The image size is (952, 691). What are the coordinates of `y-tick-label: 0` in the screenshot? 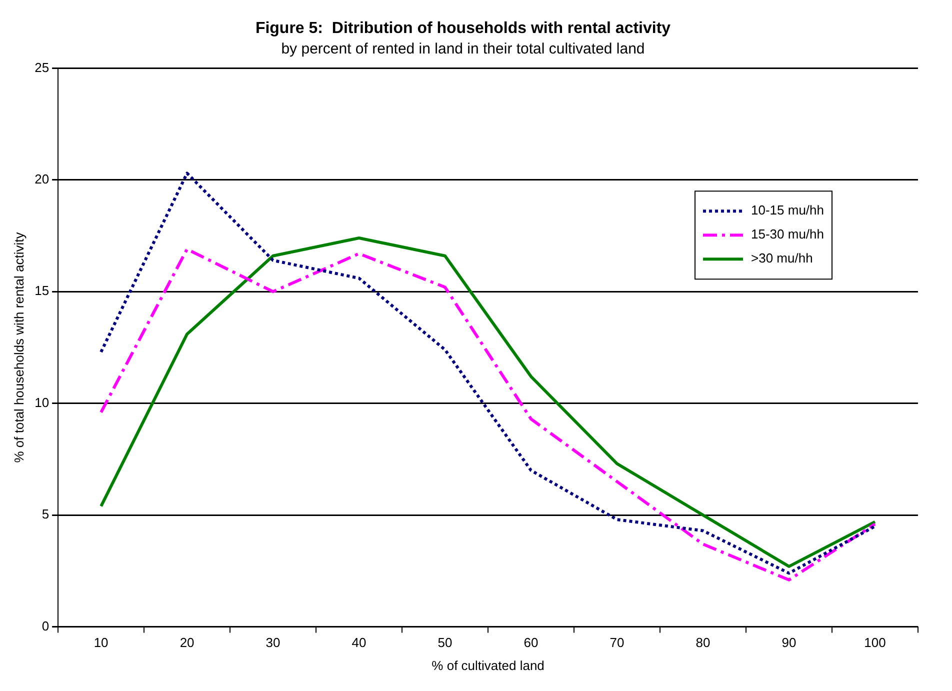 It's located at (46, 626).